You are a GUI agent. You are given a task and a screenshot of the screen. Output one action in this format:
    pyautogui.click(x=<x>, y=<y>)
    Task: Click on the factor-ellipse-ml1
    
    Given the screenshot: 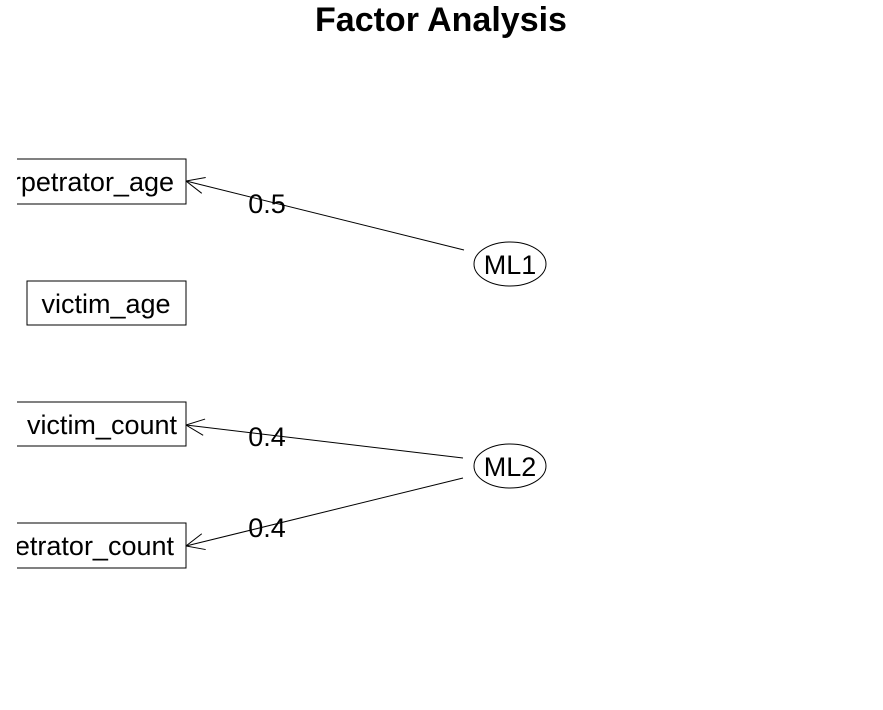 What is the action you would take?
    pyautogui.click(x=510, y=264)
    